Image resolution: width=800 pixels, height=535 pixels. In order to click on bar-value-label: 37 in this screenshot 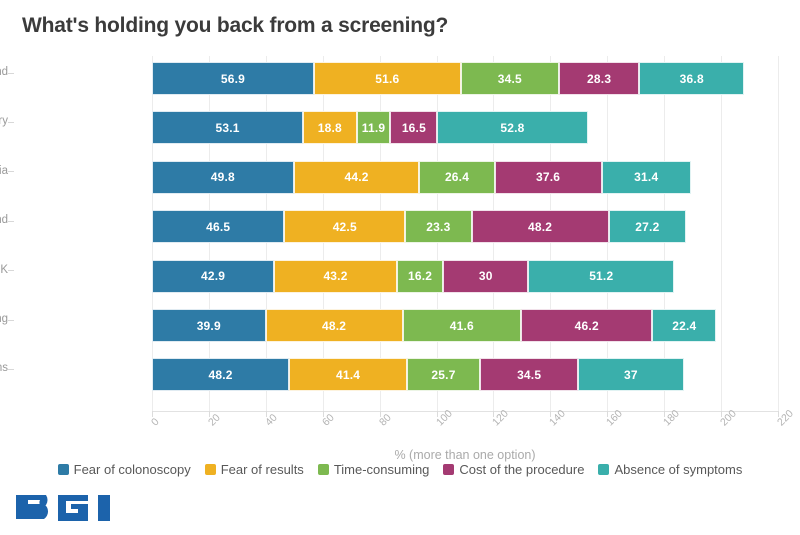, I will do `click(630, 374)`.